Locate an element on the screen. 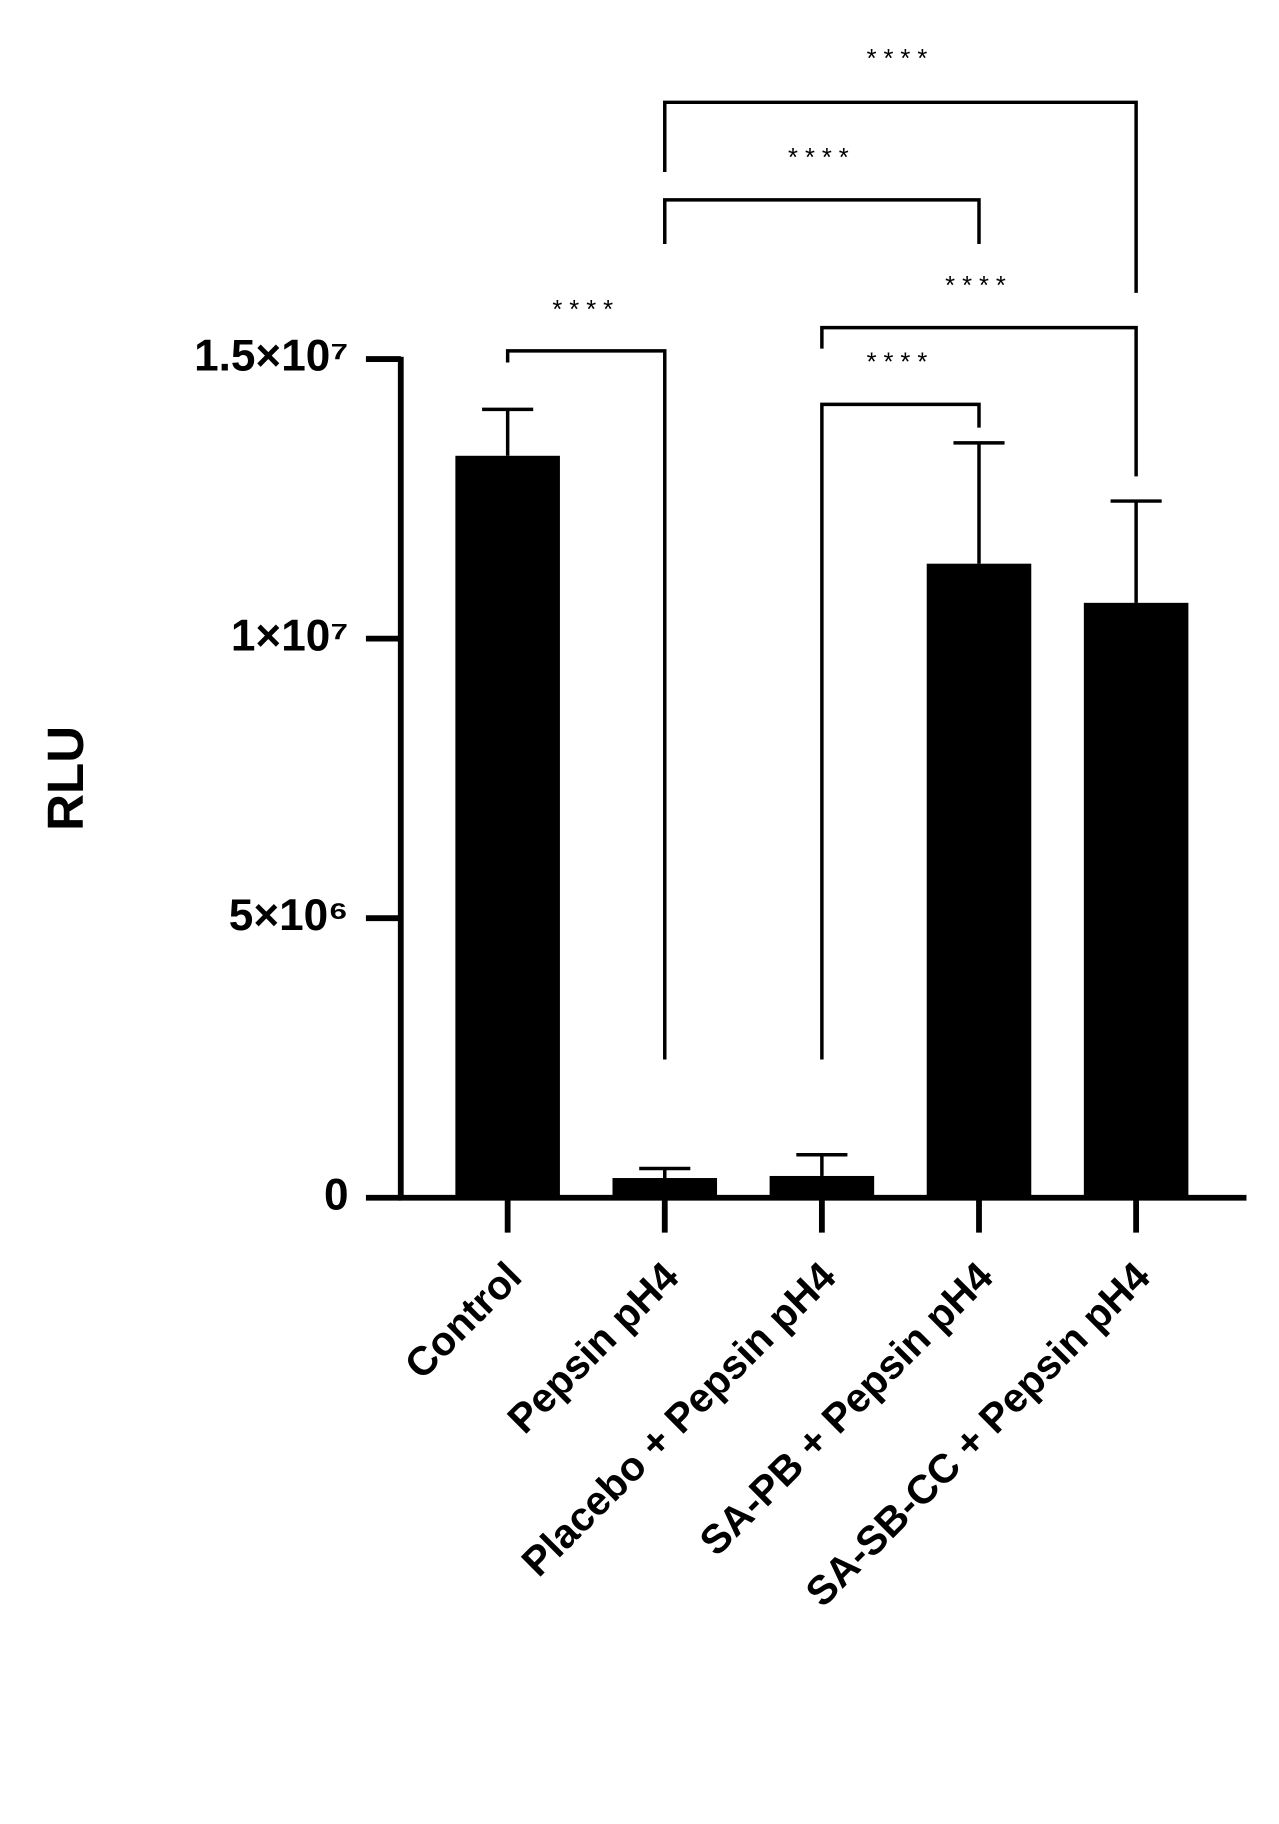 The height and width of the screenshot is (1824, 1279). x-tick-label: SA-PB + Pepsin pH4 is located at coordinates (845, 1408).